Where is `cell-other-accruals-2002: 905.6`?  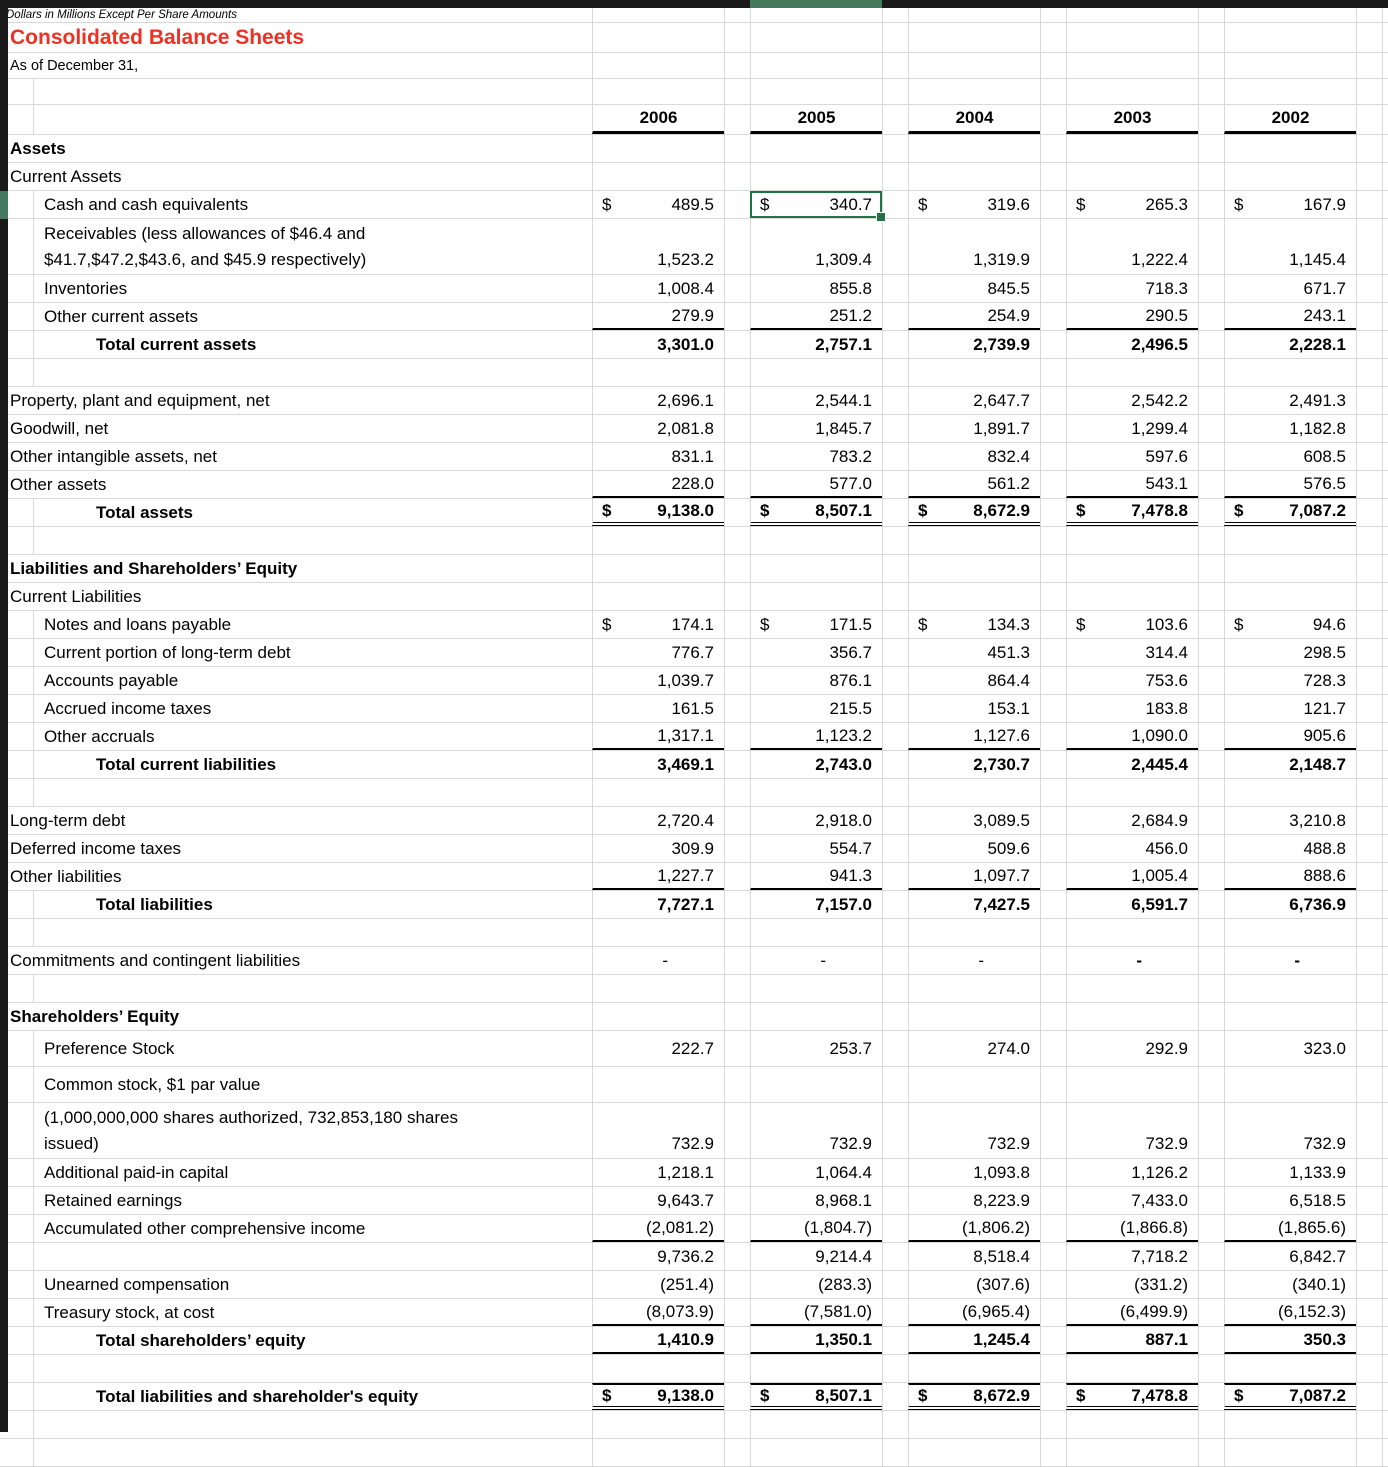
cell-other-accruals-2002: 905.6 is located at coordinates (1290, 736).